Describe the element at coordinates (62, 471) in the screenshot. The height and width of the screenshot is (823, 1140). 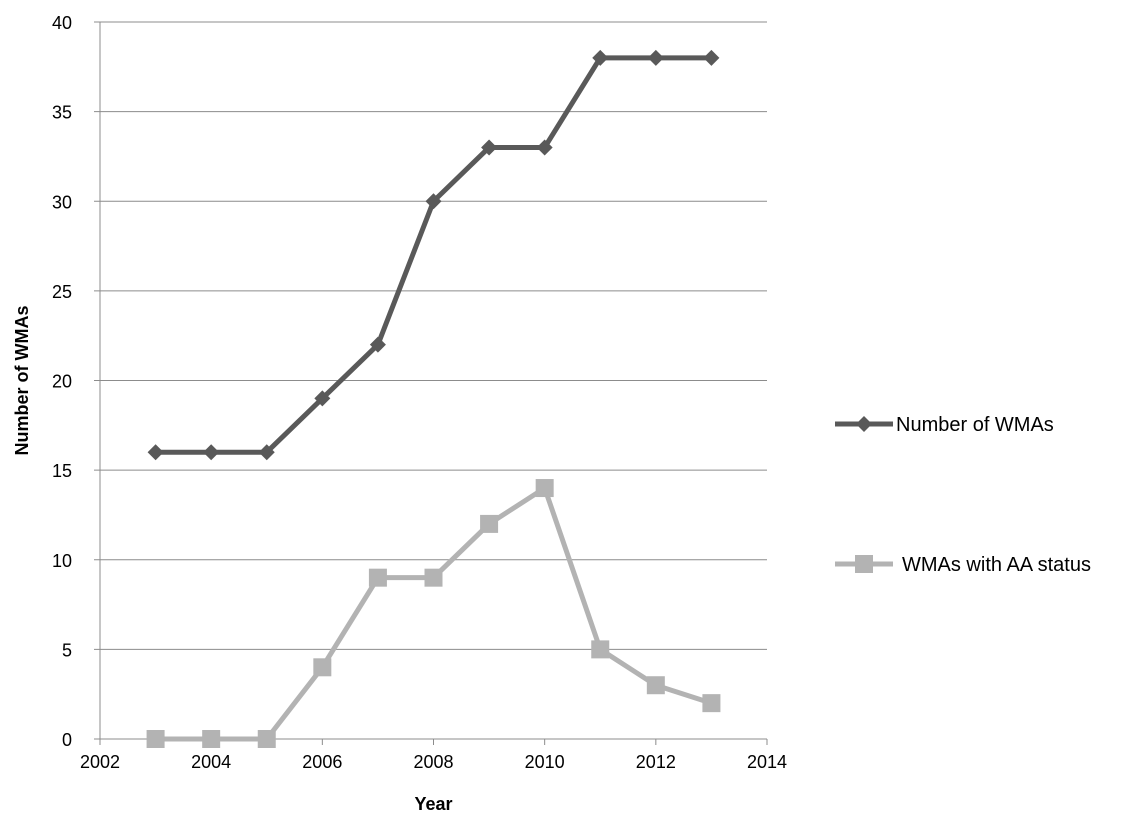
I see `y-tick-label: 15` at that location.